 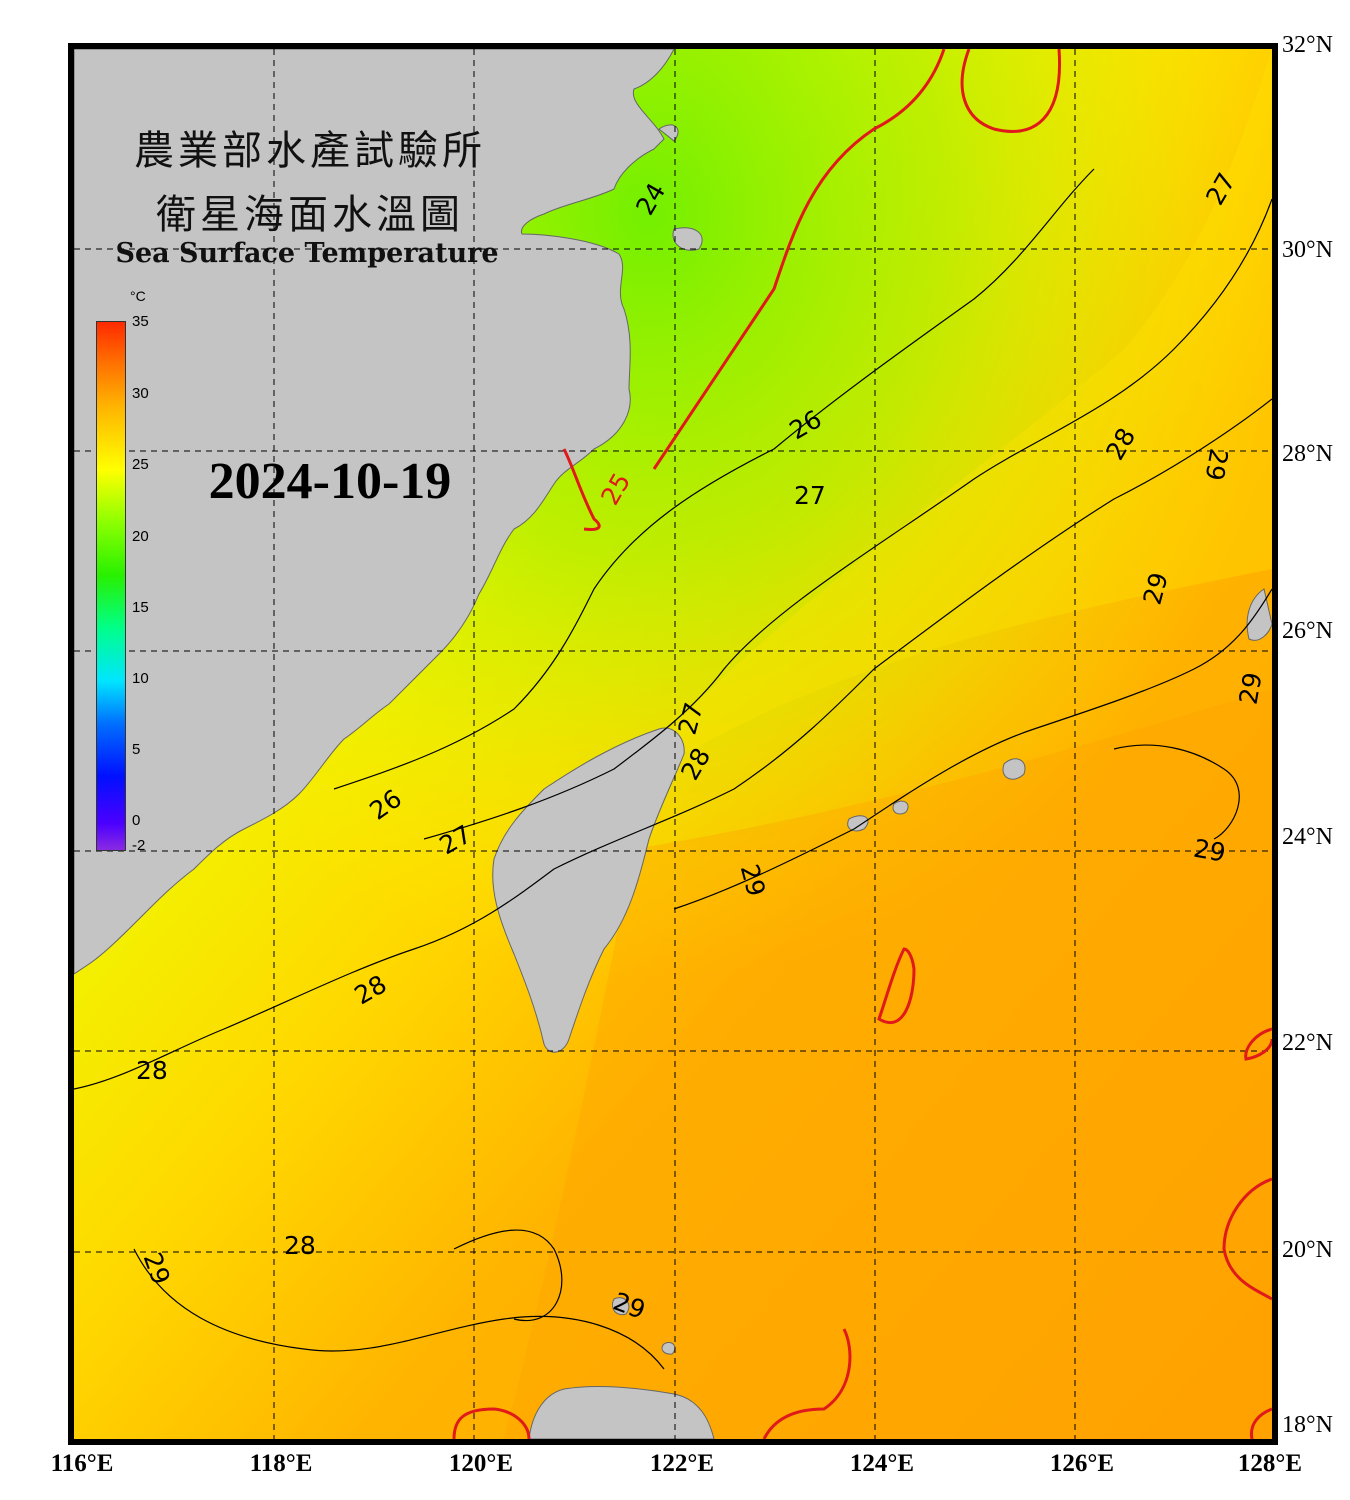 What do you see at coordinates (82, 1463) in the screenshot?
I see `lon-label-116e: 116°E` at bounding box center [82, 1463].